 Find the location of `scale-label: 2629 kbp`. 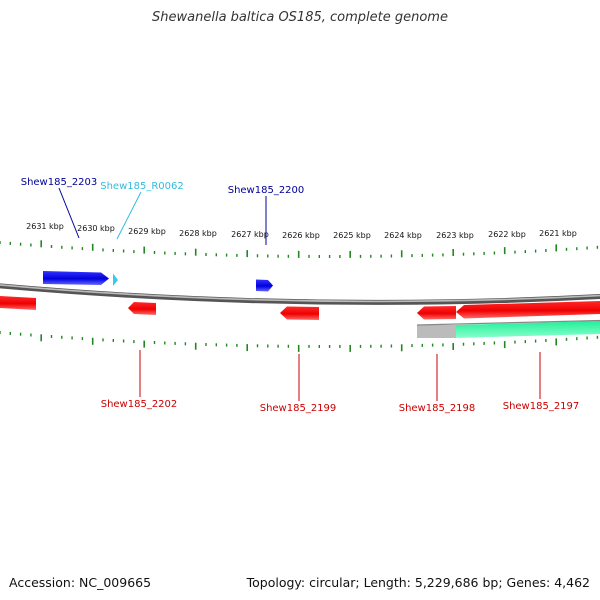

scale-label: 2629 kbp is located at coordinates (147, 231).